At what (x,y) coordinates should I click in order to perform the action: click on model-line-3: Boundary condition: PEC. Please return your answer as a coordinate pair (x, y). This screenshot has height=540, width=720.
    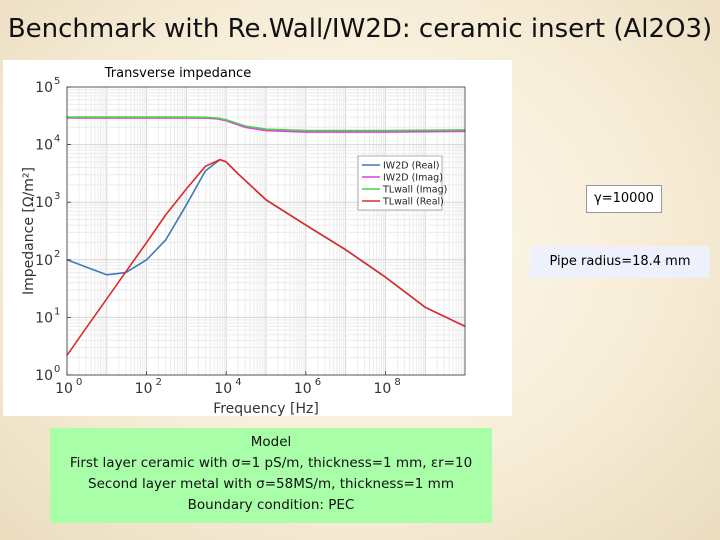
    Looking at the image, I should click on (271, 505).